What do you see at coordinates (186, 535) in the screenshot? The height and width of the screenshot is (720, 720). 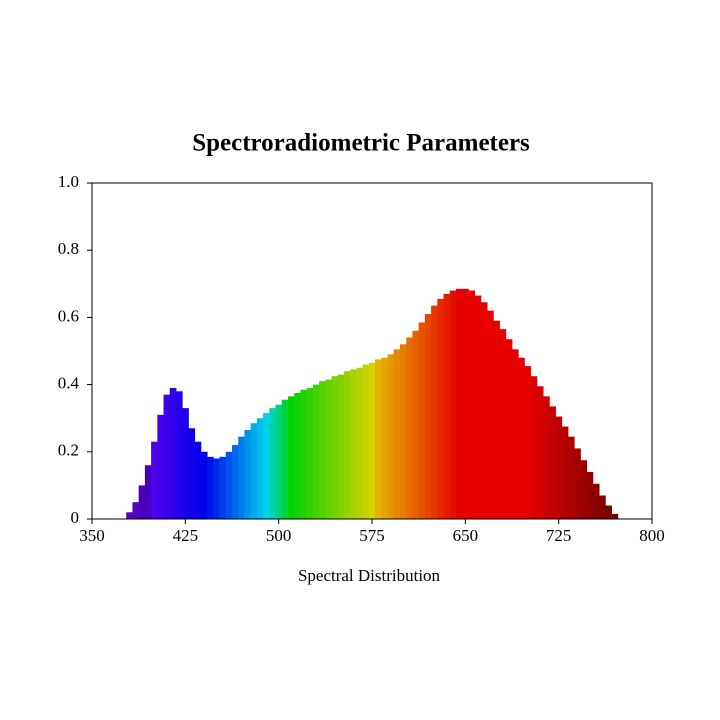 I see `x-tick-label: 425` at bounding box center [186, 535].